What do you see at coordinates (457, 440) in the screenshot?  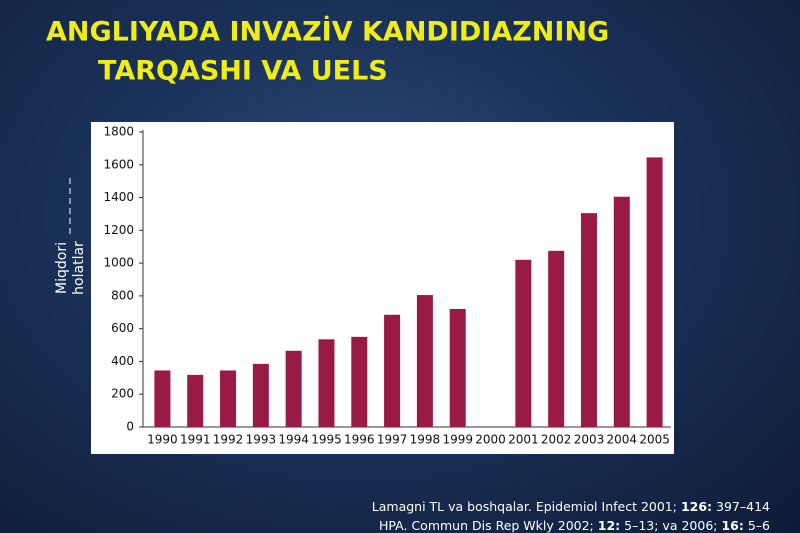 I see `x-tick-label: 1999` at bounding box center [457, 440].